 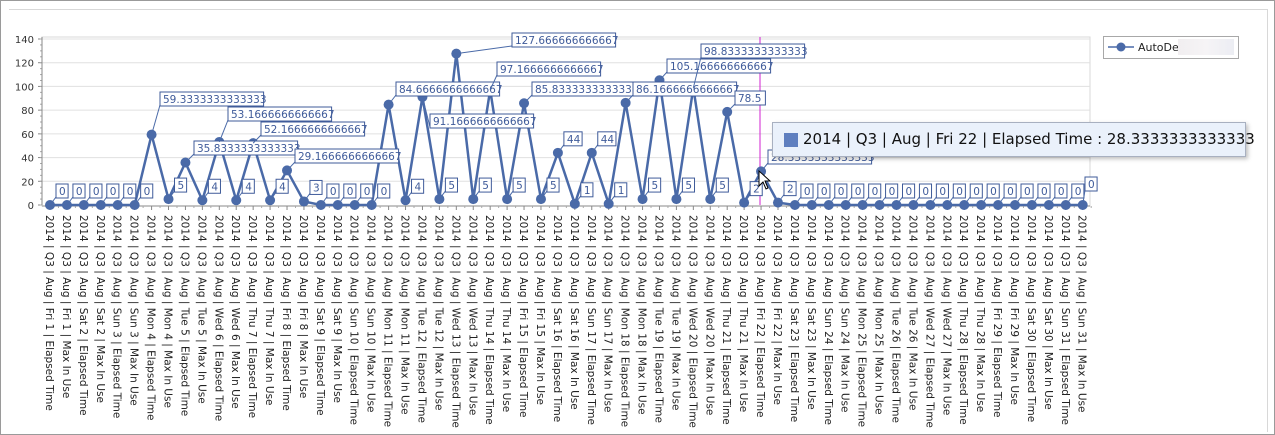 What do you see at coordinates (27, 159) in the screenshot?
I see `y-tick-label: 40` at bounding box center [27, 159].